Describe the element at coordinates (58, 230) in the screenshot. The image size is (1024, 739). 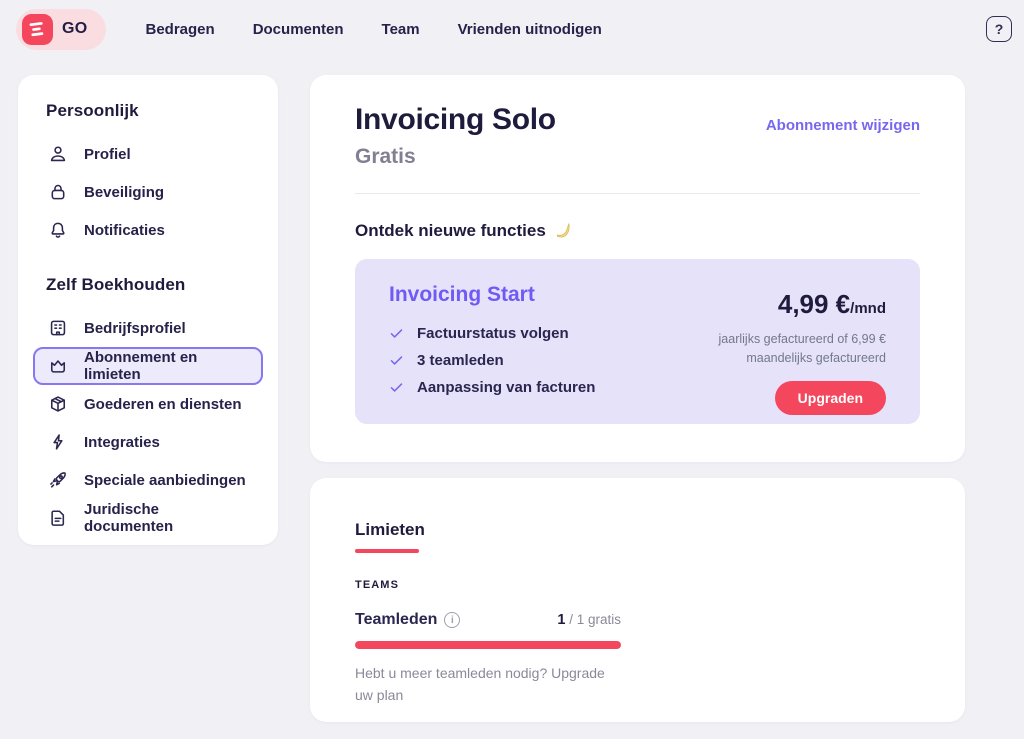
I see `bell-icon` at that location.